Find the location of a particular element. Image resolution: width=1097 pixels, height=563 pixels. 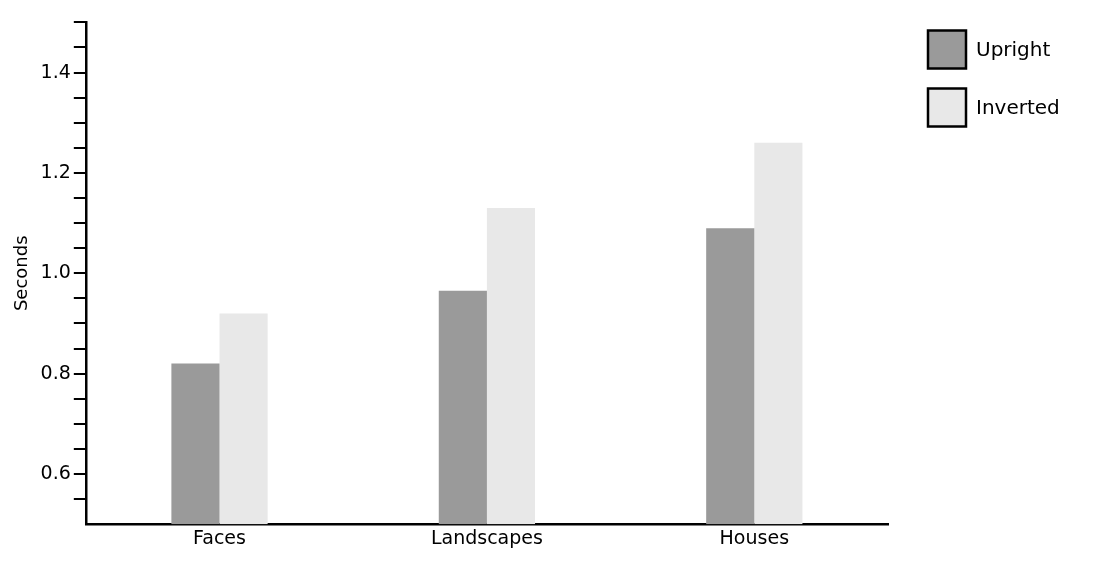

y-tick-label: 1.4 is located at coordinates (55, 70).